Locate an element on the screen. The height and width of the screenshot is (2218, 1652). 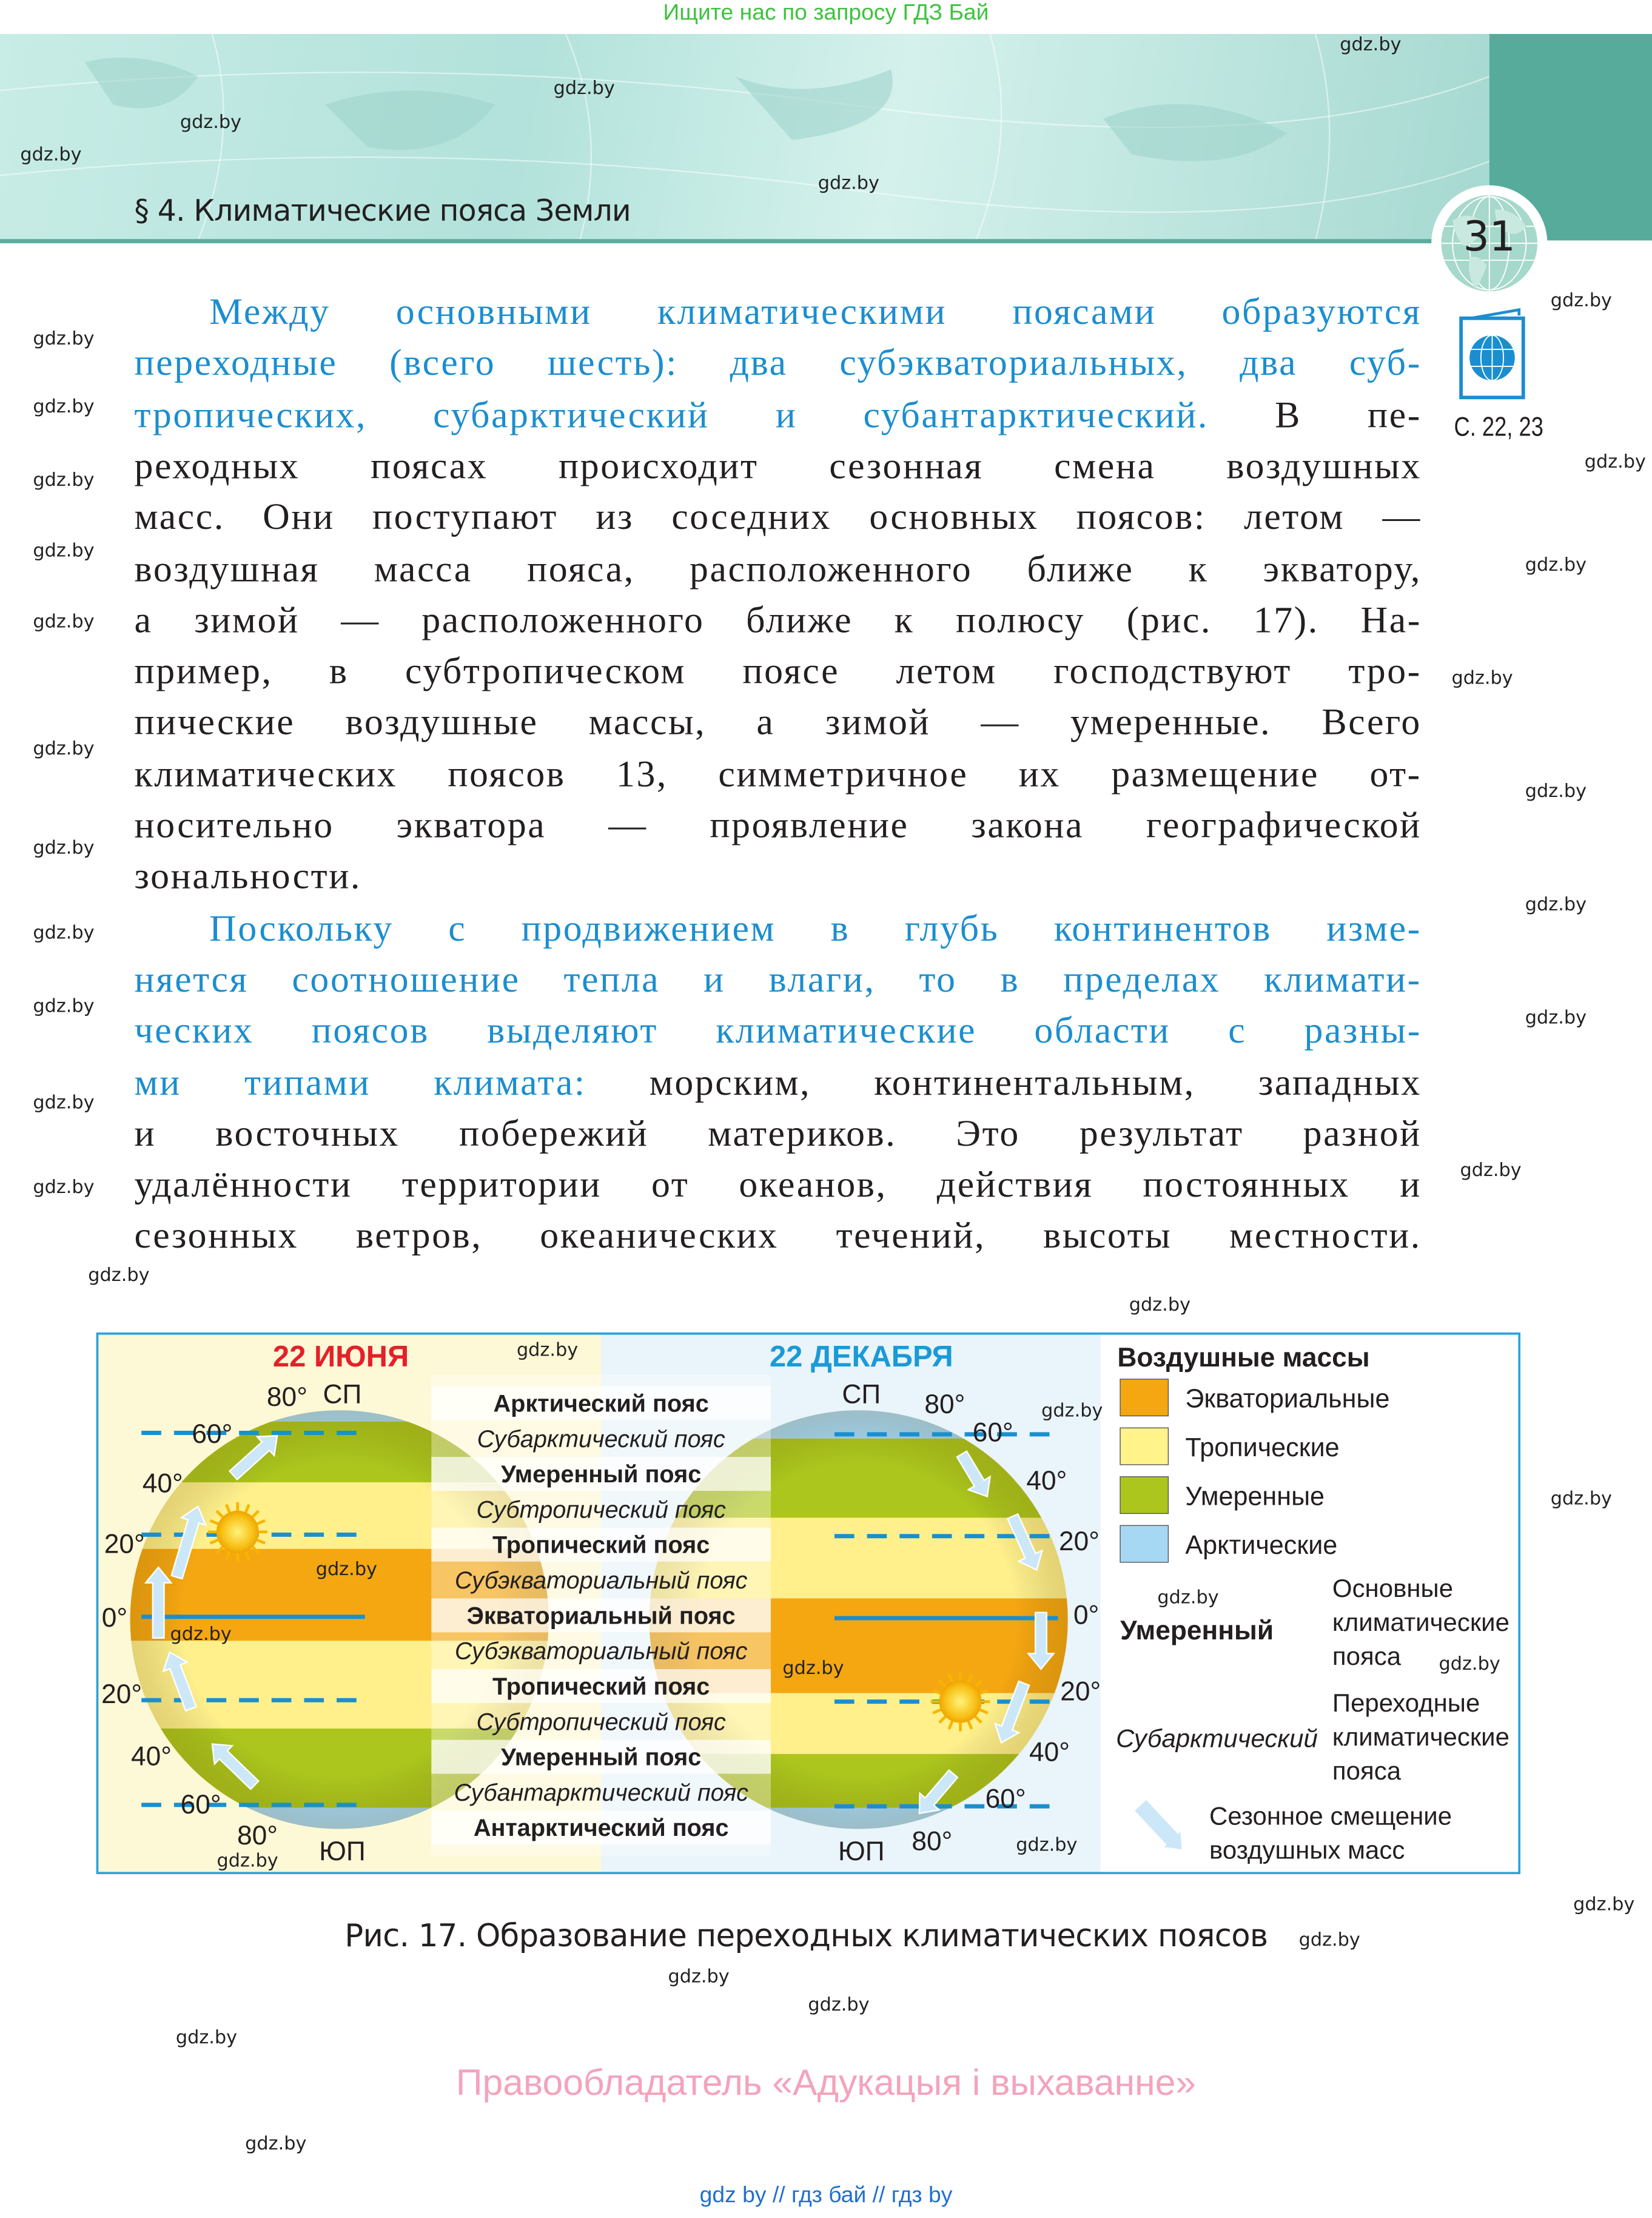
june-title: 22 ИЮНЯ is located at coordinates (341, 1356).